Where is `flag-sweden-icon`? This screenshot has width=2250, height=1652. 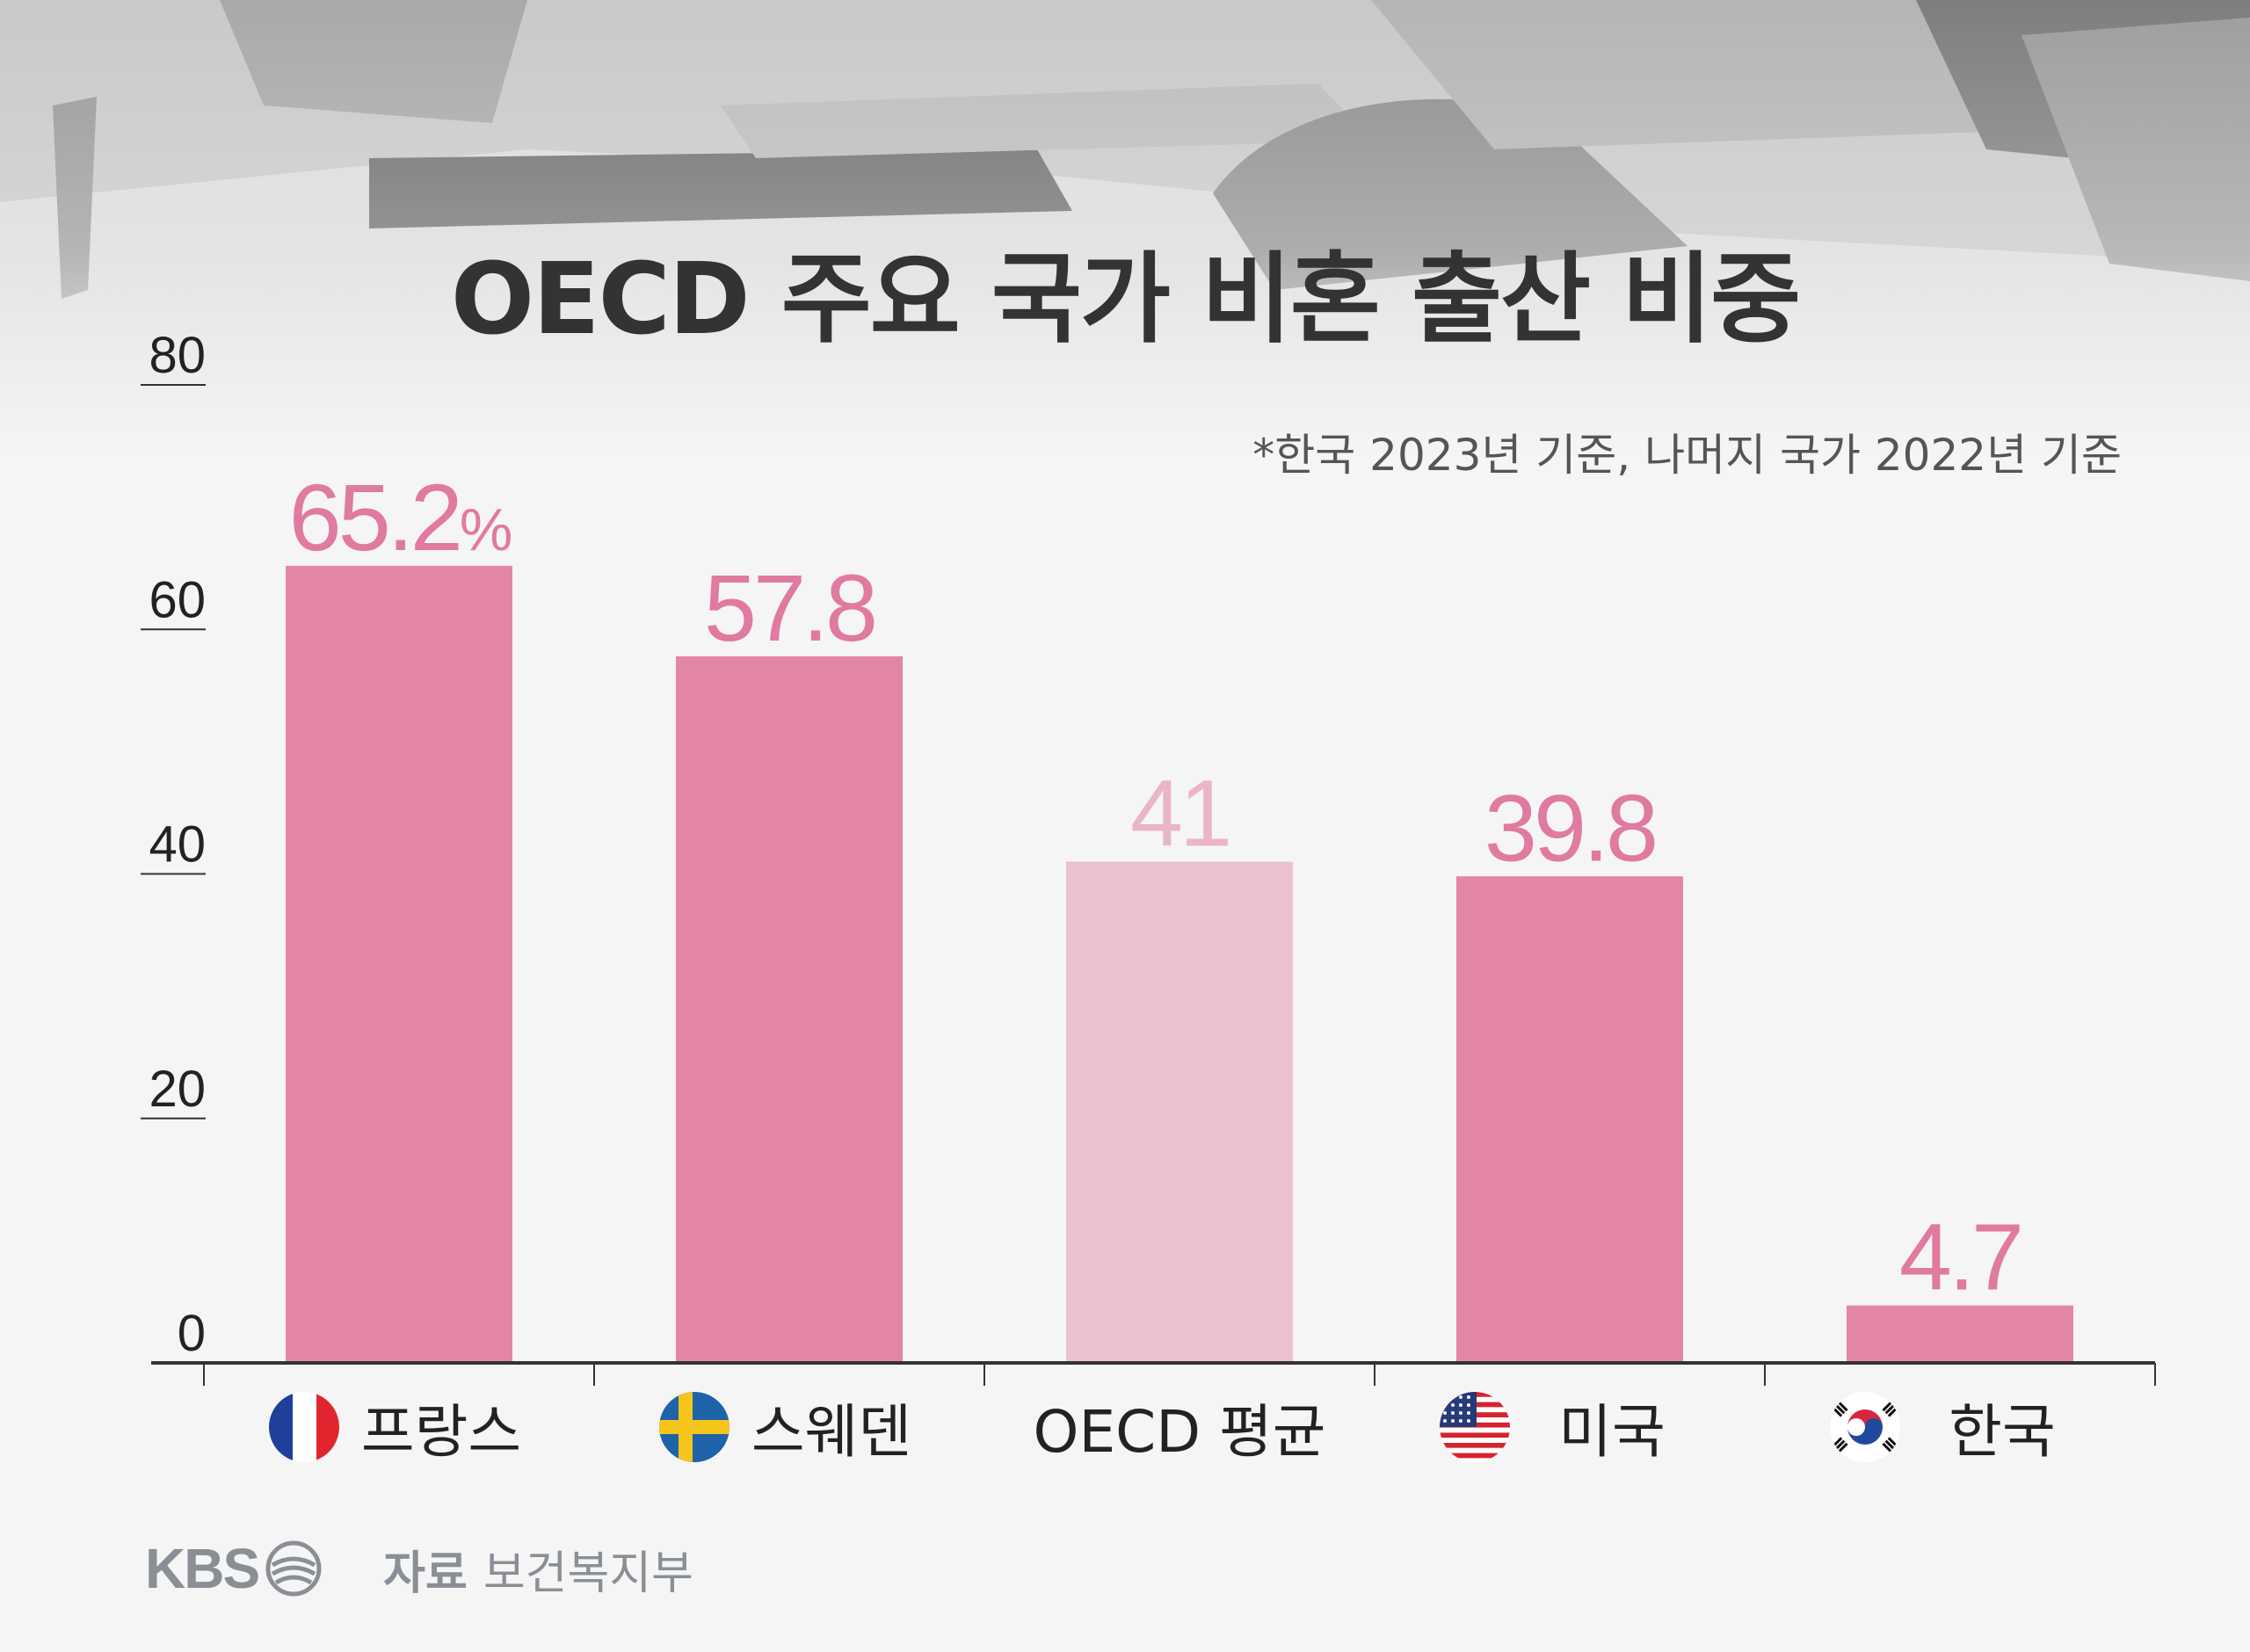
flag-sweden-icon is located at coordinates (694, 1427).